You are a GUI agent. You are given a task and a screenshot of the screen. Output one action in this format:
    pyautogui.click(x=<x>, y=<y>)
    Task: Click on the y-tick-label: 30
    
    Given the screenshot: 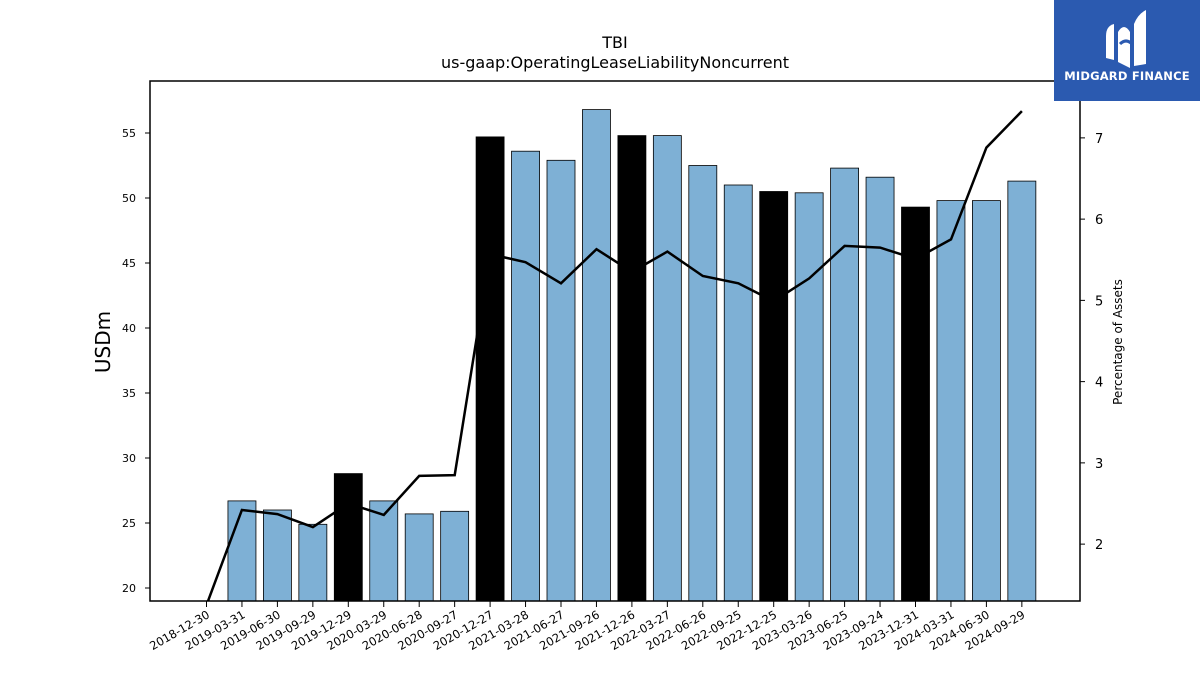 What is the action you would take?
    pyautogui.click(x=129, y=458)
    